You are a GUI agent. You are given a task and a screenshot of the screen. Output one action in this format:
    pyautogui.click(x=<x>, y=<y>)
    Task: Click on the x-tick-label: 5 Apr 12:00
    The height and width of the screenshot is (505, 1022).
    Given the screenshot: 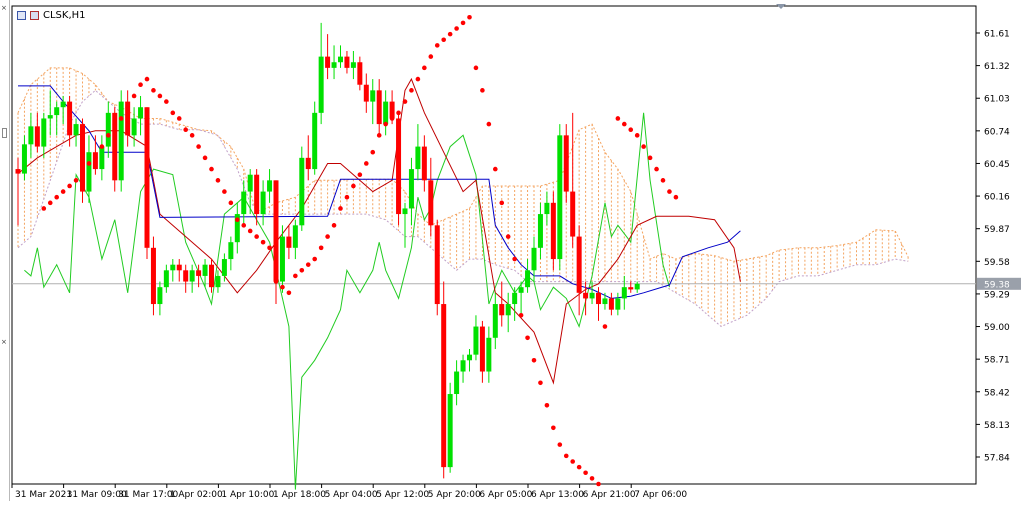 What is the action you would take?
    pyautogui.click(x=402, y=495)
    